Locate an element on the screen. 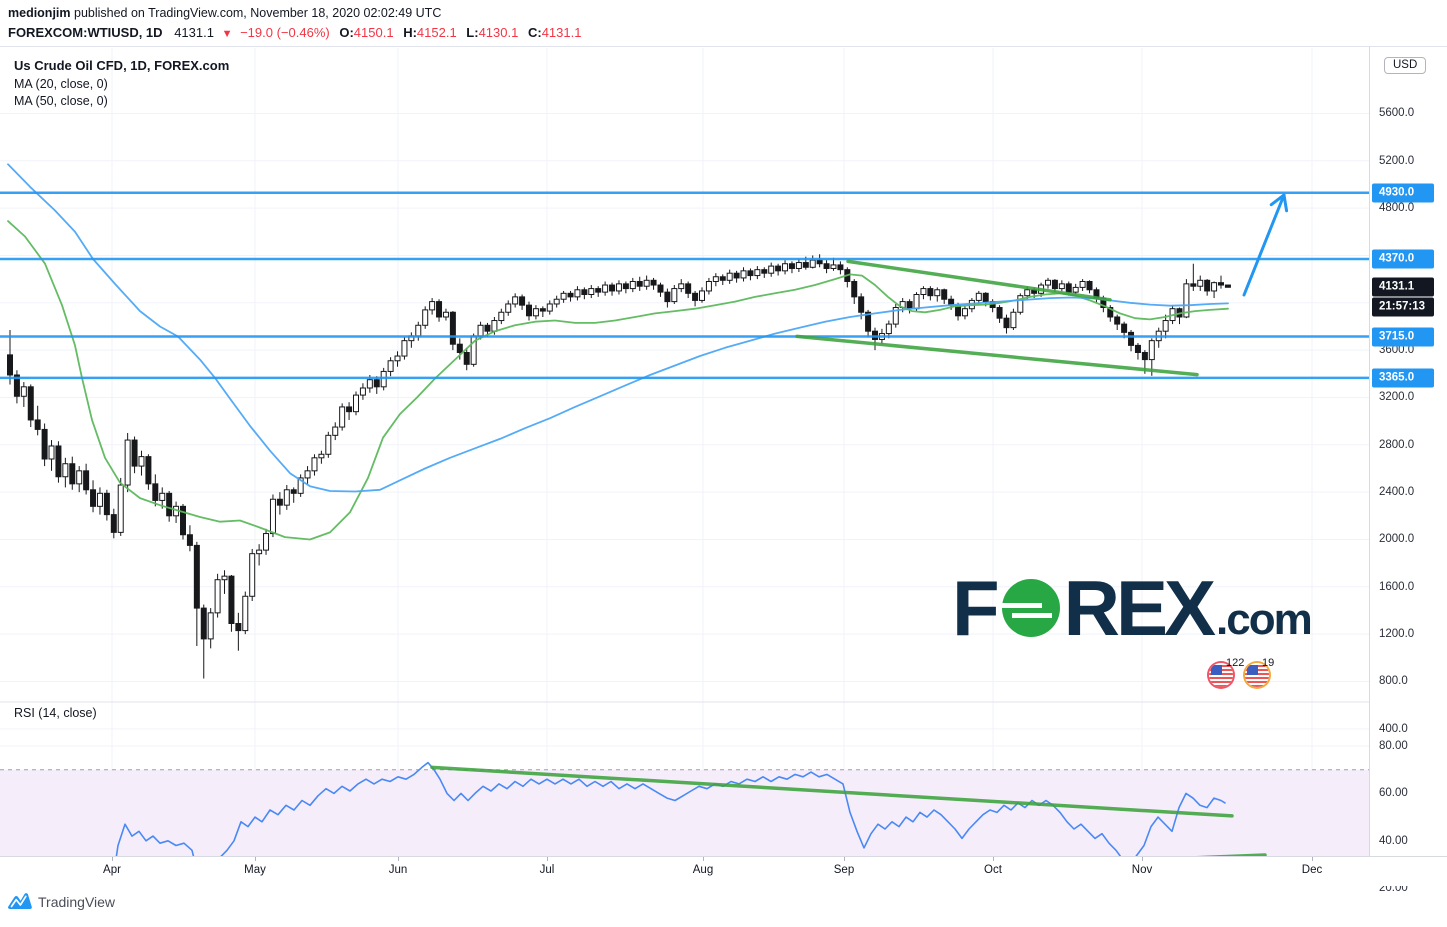 The width and height of the screenshot is (1447, 927). tradingview-mountain-icon is located at coordinates (20, 901).